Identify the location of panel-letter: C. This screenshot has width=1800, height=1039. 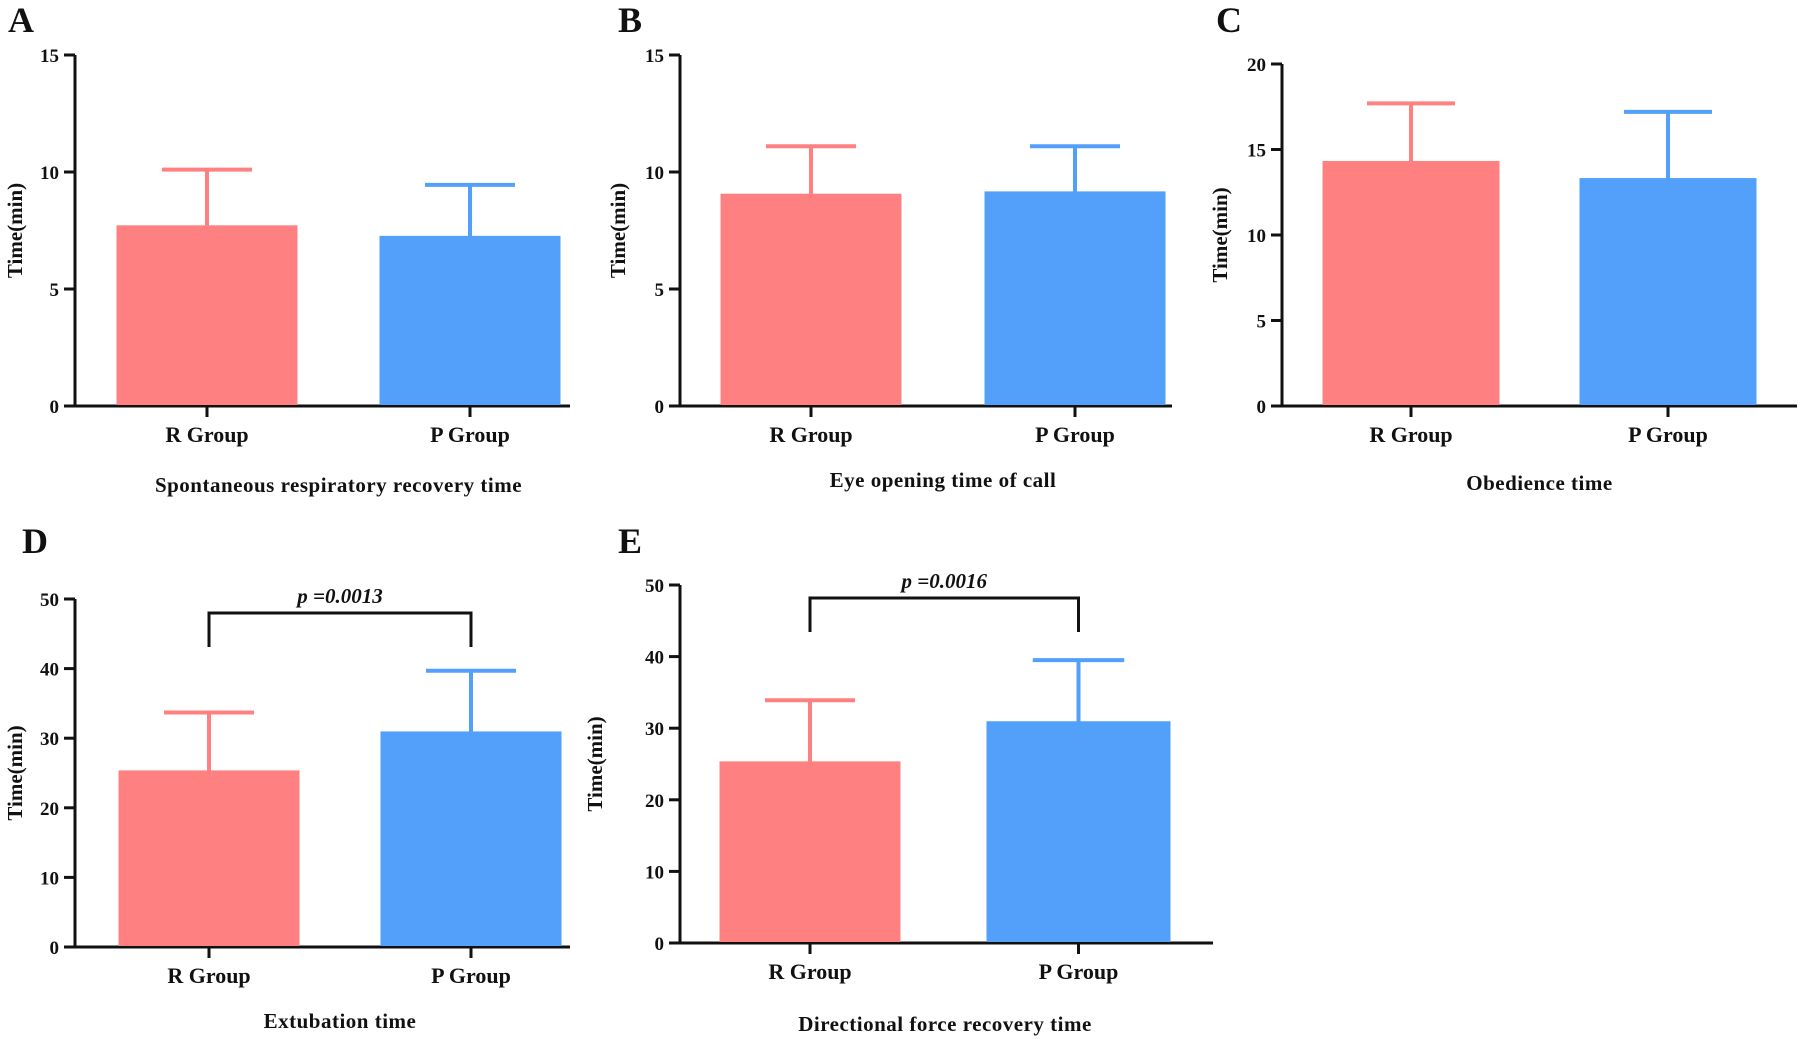
(1229, 20).